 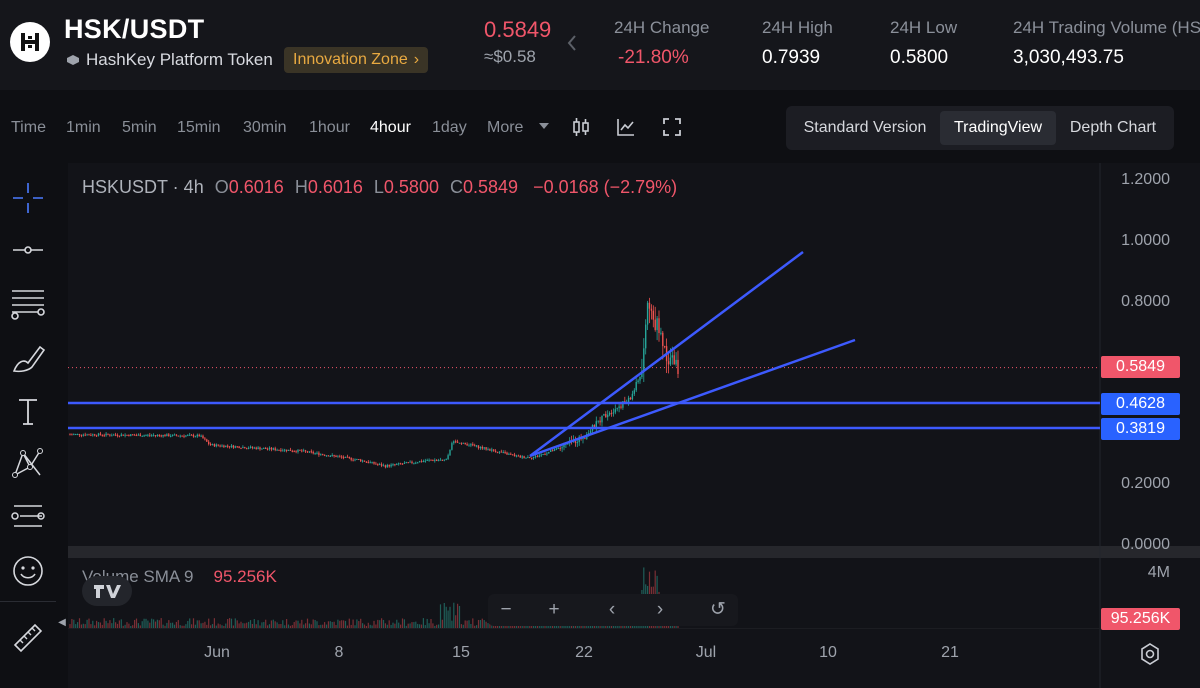 I want to click on tf-1min: 1min, so click(x=83, y=127).